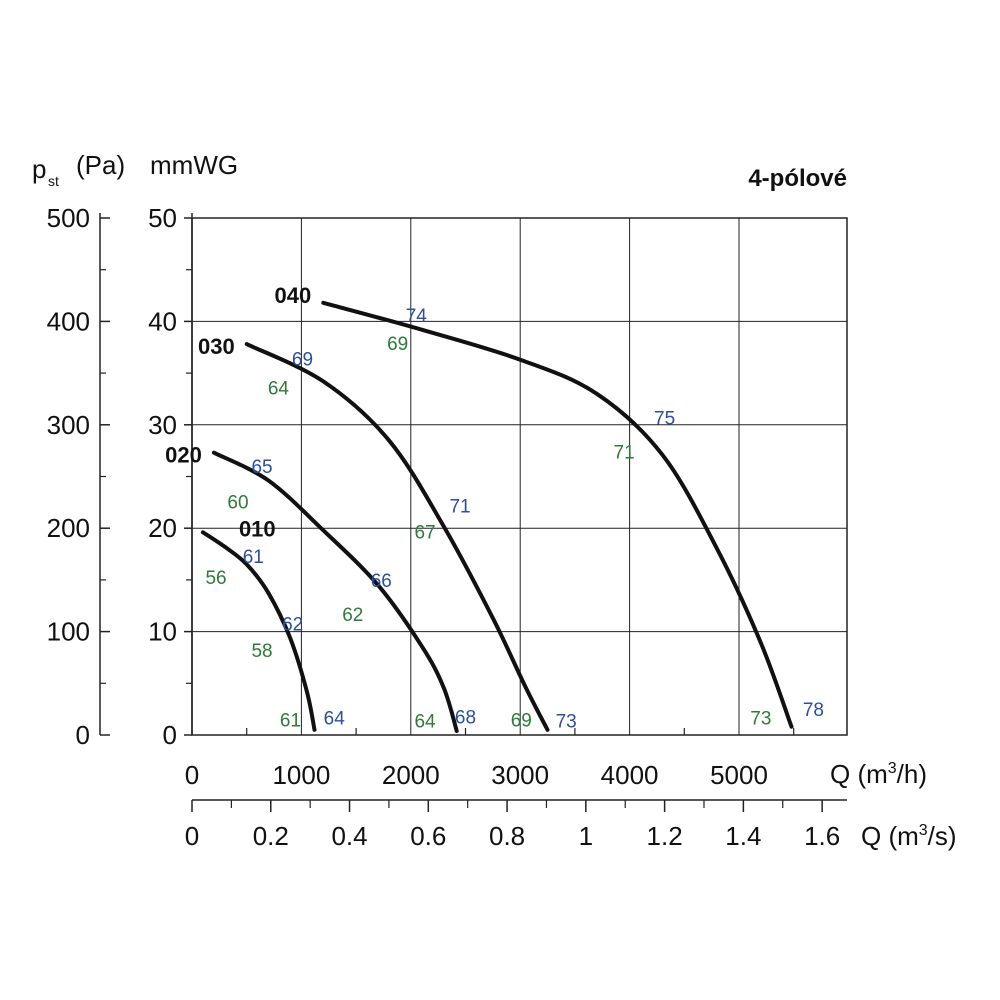  Describe the element at coordinates (349, 836) in the screenshot. I see `x-m3s-tick-label: 0.4` at that location.